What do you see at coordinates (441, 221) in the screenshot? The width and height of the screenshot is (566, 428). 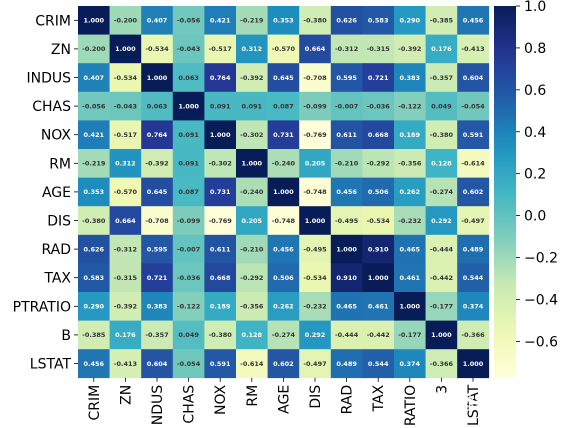 I see `cell-value-label: 0.292` at bounding box center [441, 221].